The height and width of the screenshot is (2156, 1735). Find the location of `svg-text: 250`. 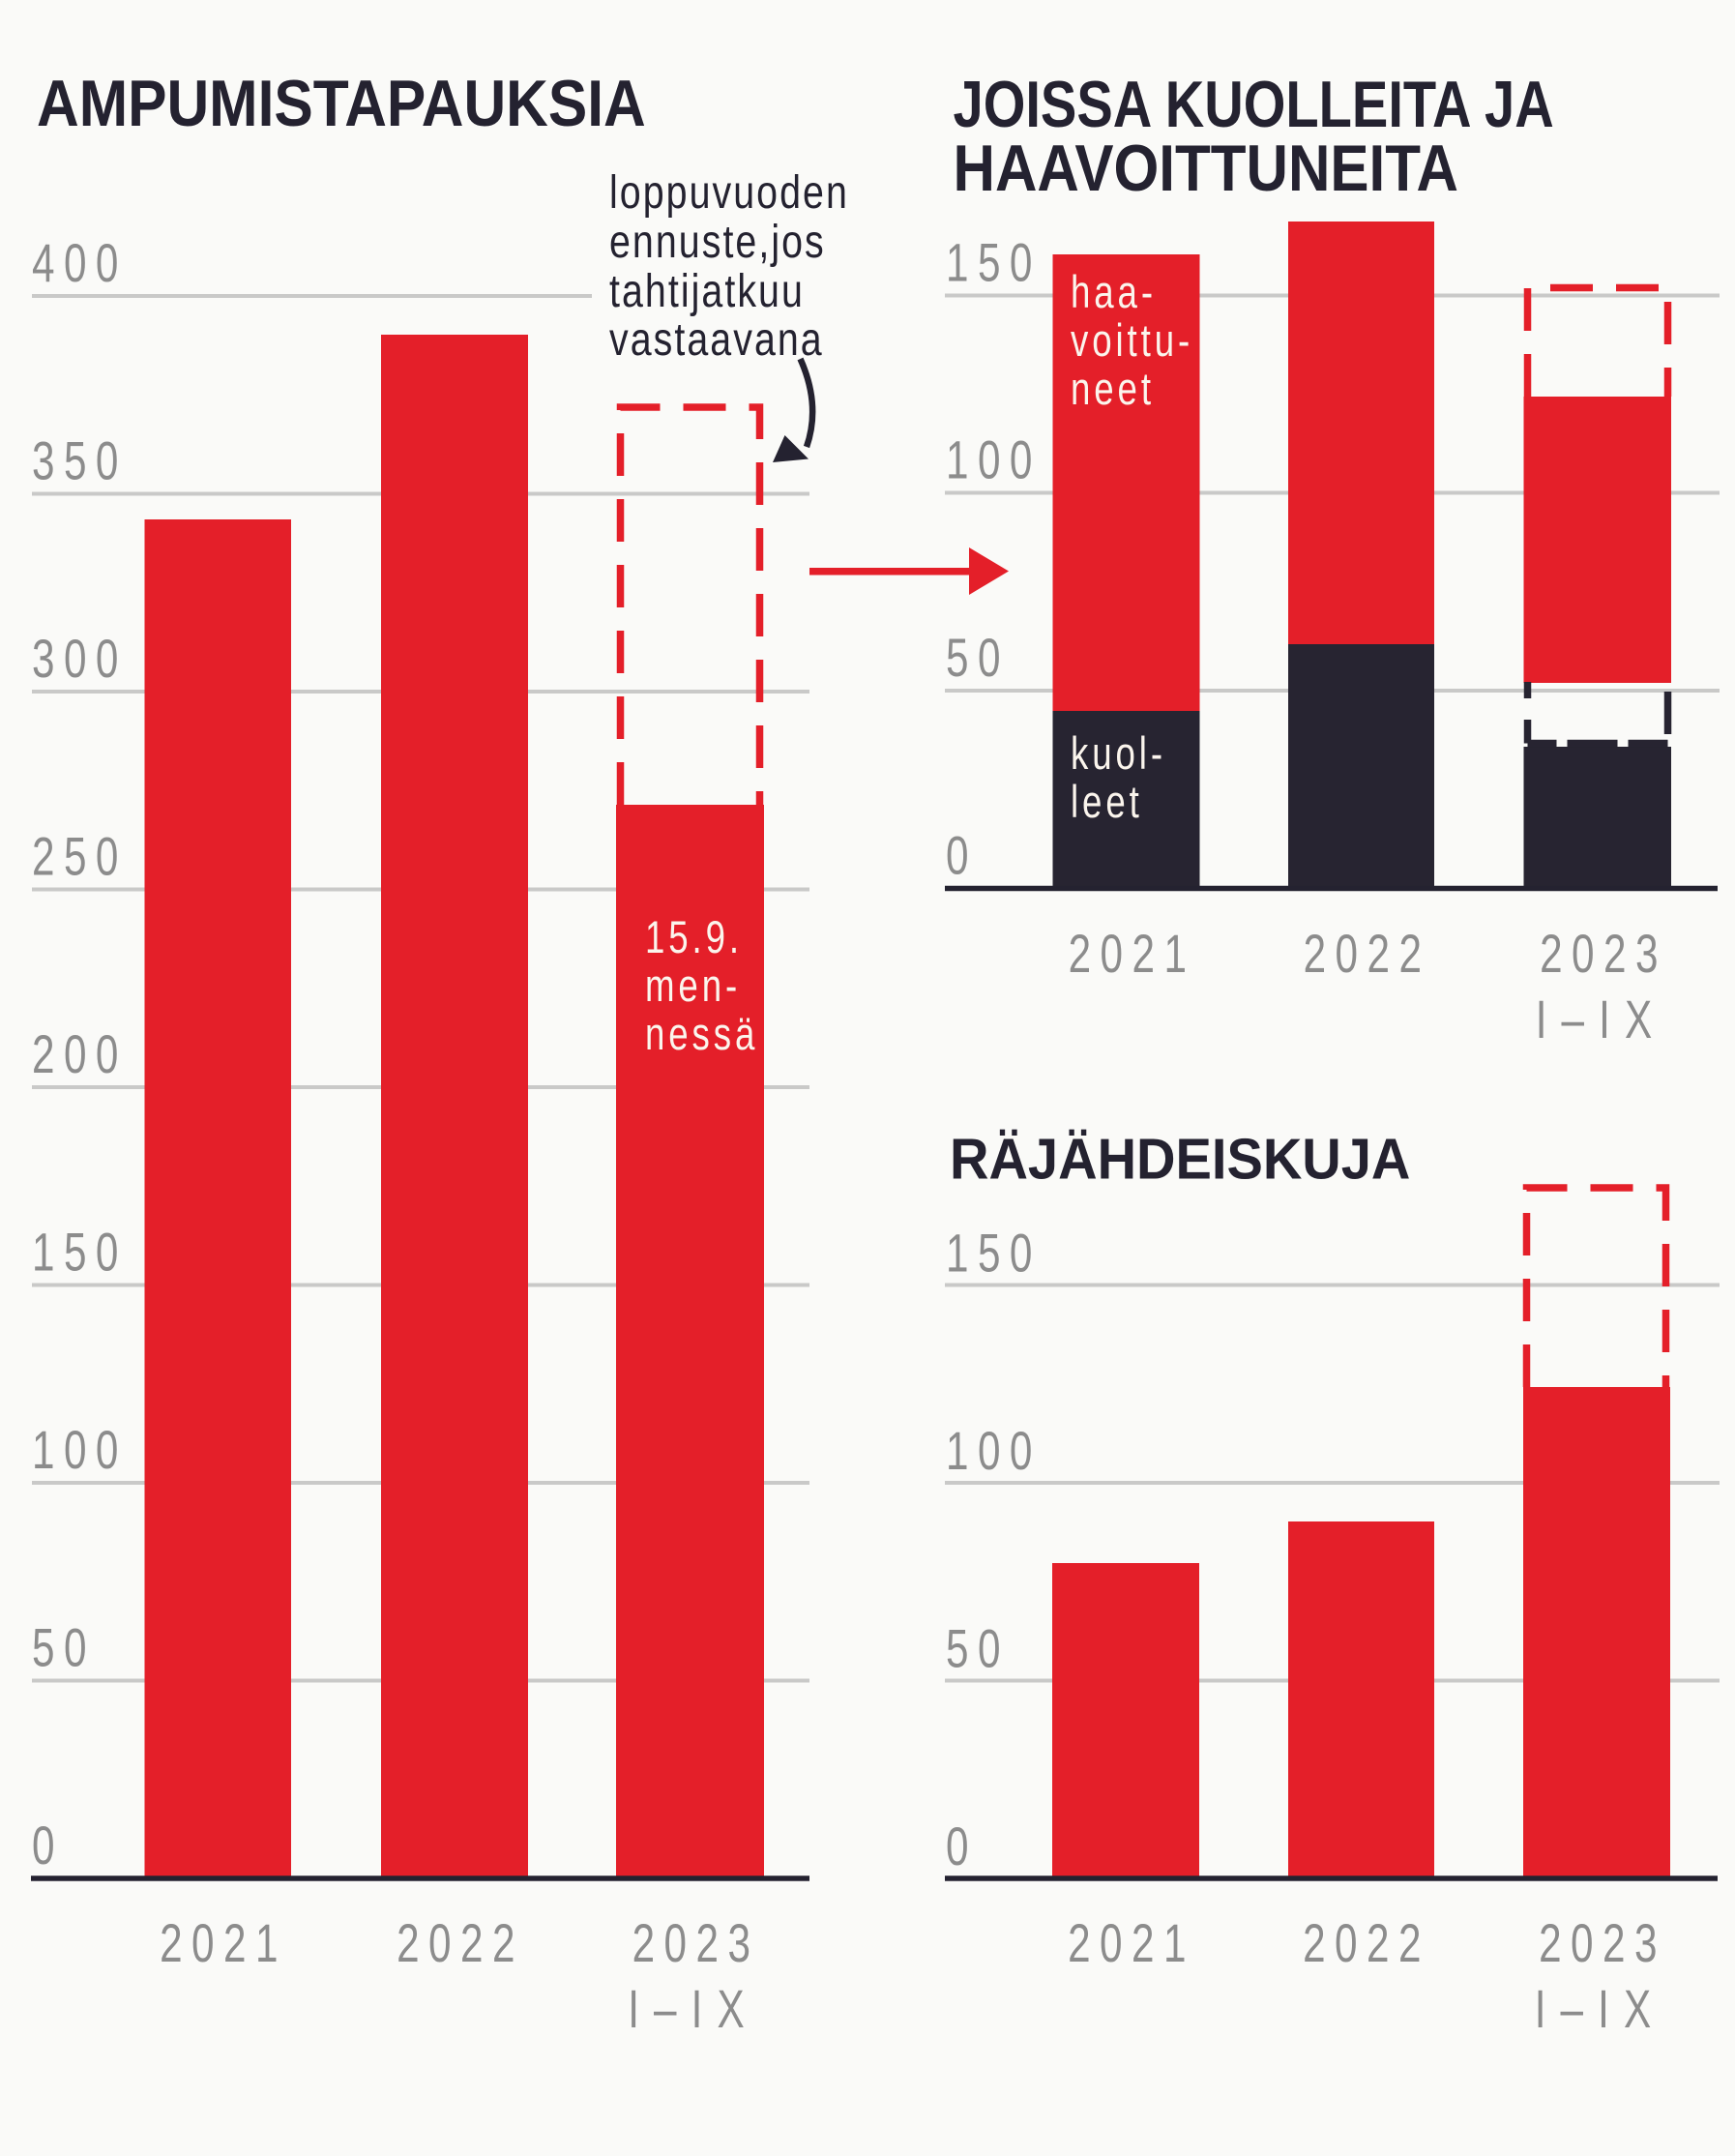

svg-text: 250 is located at coordinates (80, 856).